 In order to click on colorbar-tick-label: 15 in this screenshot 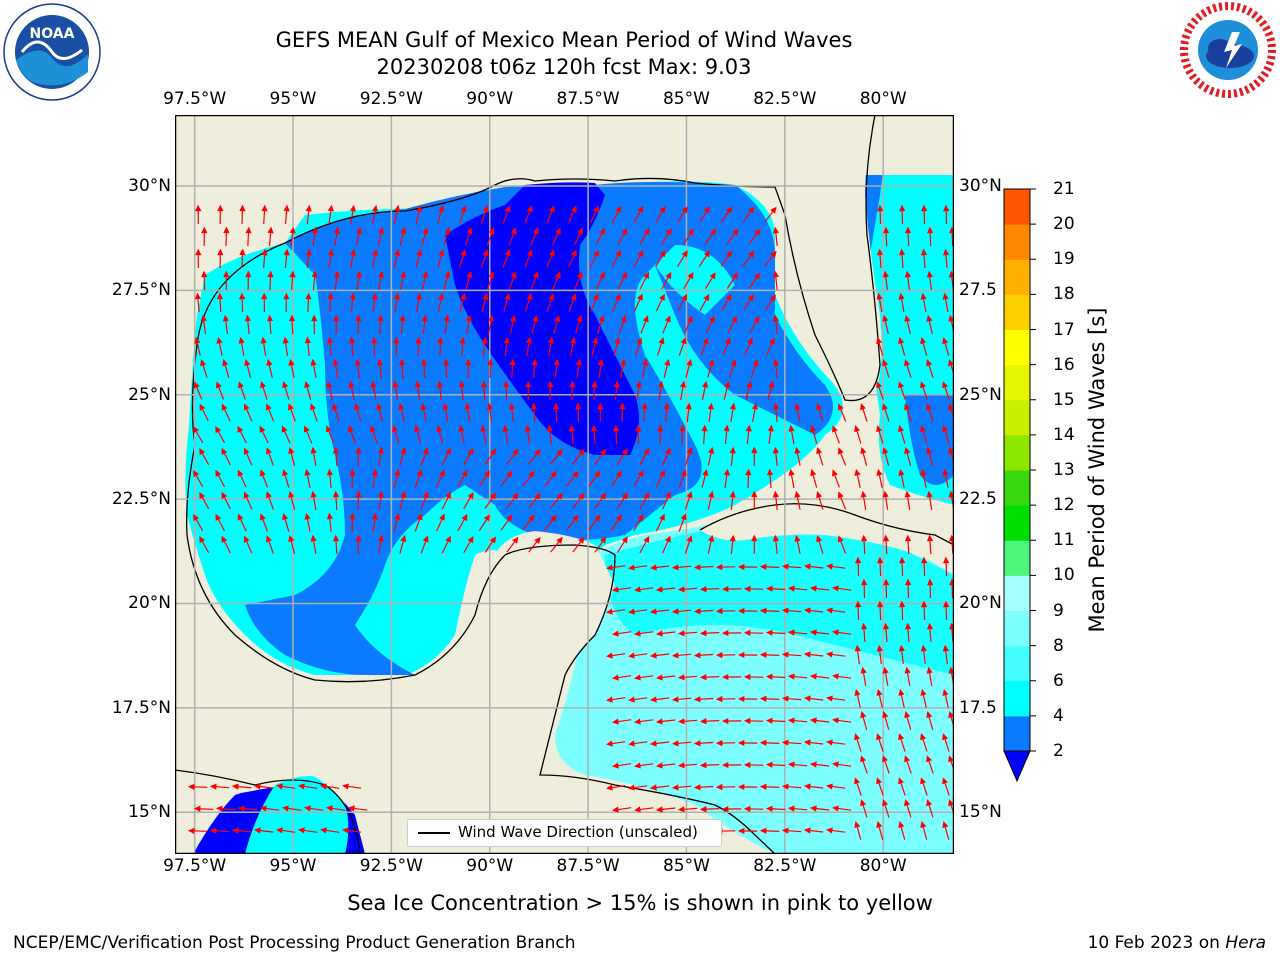, I will do `click(1064, 399)`.